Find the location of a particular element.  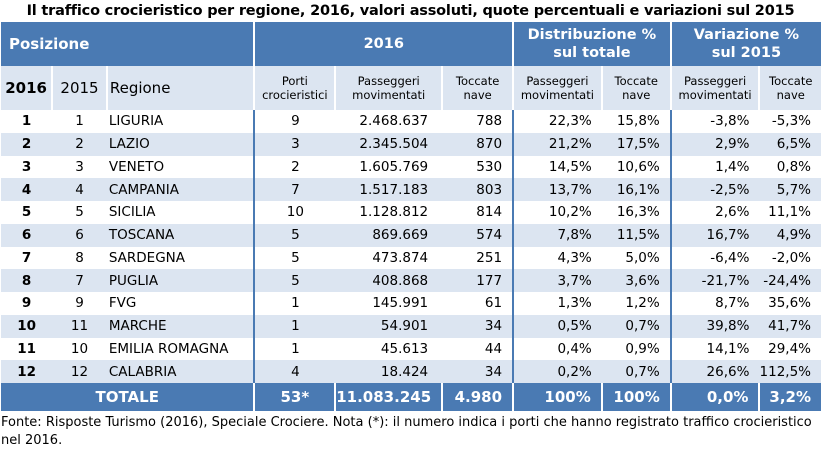

var-ship-calls: -5,3% is located at coordinates (791, 121).